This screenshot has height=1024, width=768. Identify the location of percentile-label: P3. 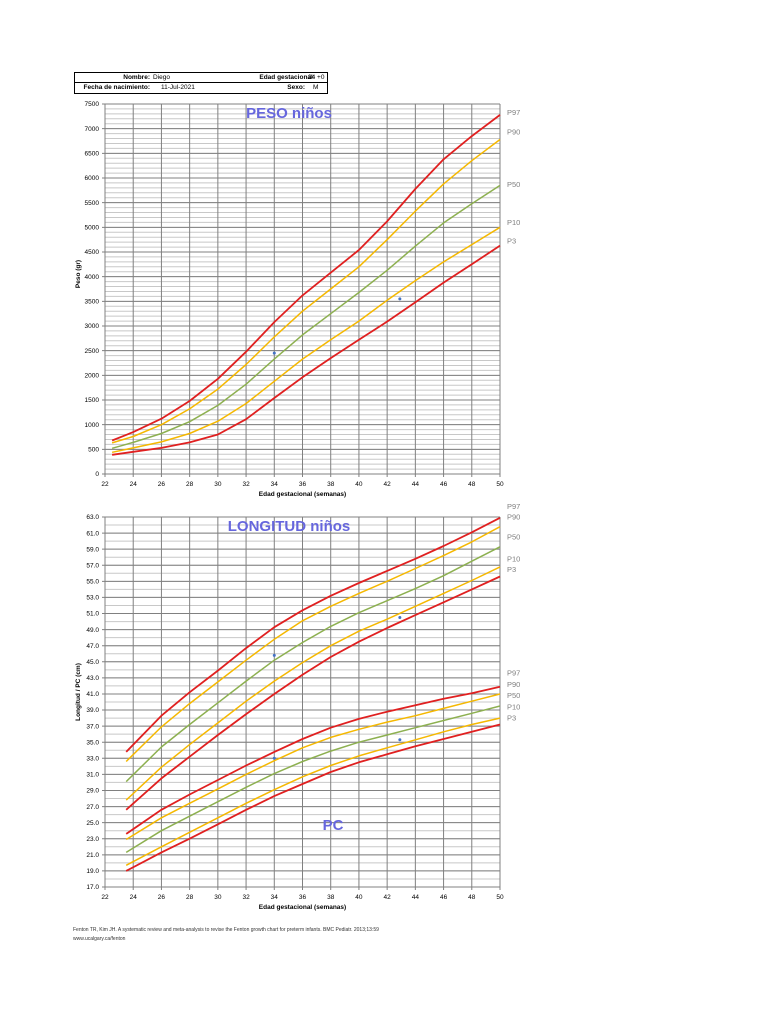
(511, 718).